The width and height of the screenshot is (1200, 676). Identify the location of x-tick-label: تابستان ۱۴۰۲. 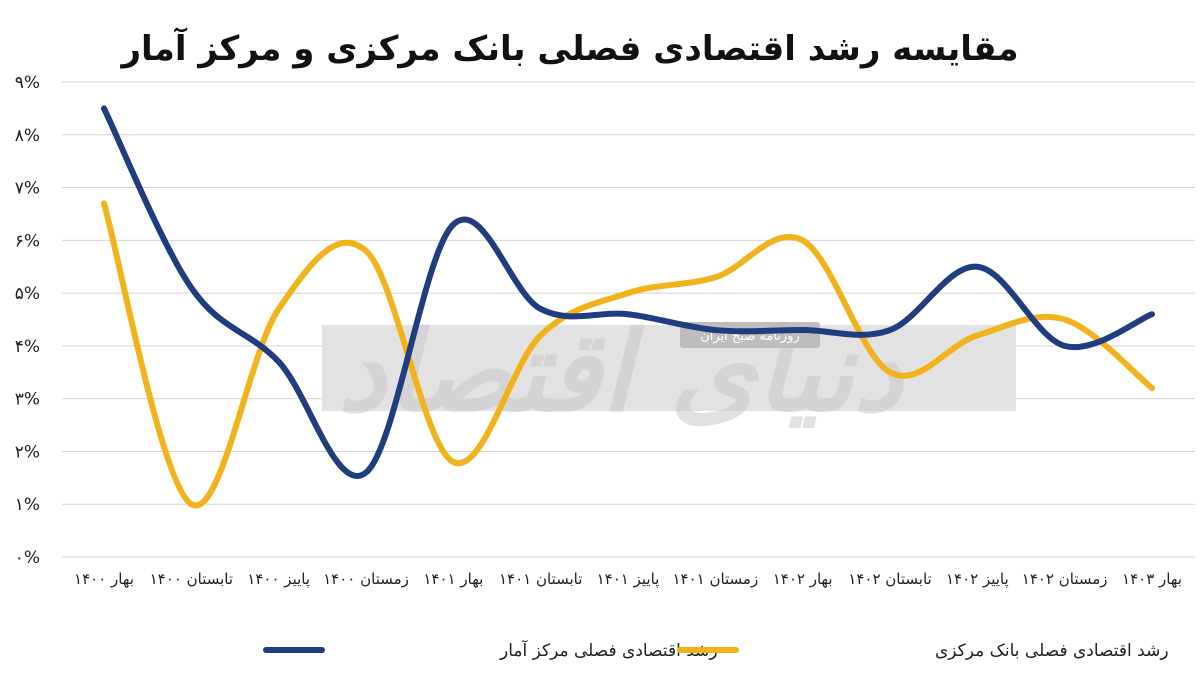
(889, 579).